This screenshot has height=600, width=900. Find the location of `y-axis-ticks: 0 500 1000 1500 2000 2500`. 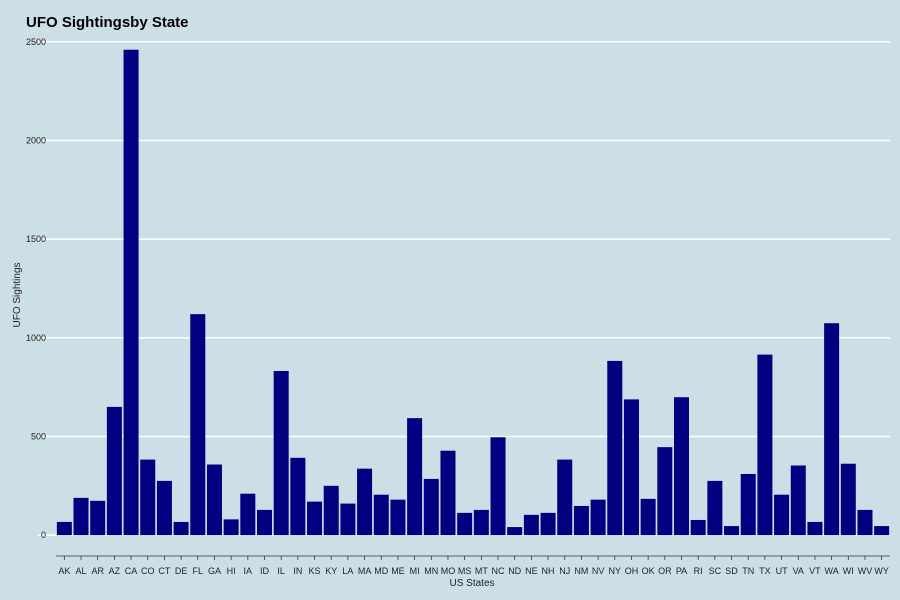

y-axis-ticks: 0 500 1000 1500 2000 2500 is located at coordinates (36, 288).